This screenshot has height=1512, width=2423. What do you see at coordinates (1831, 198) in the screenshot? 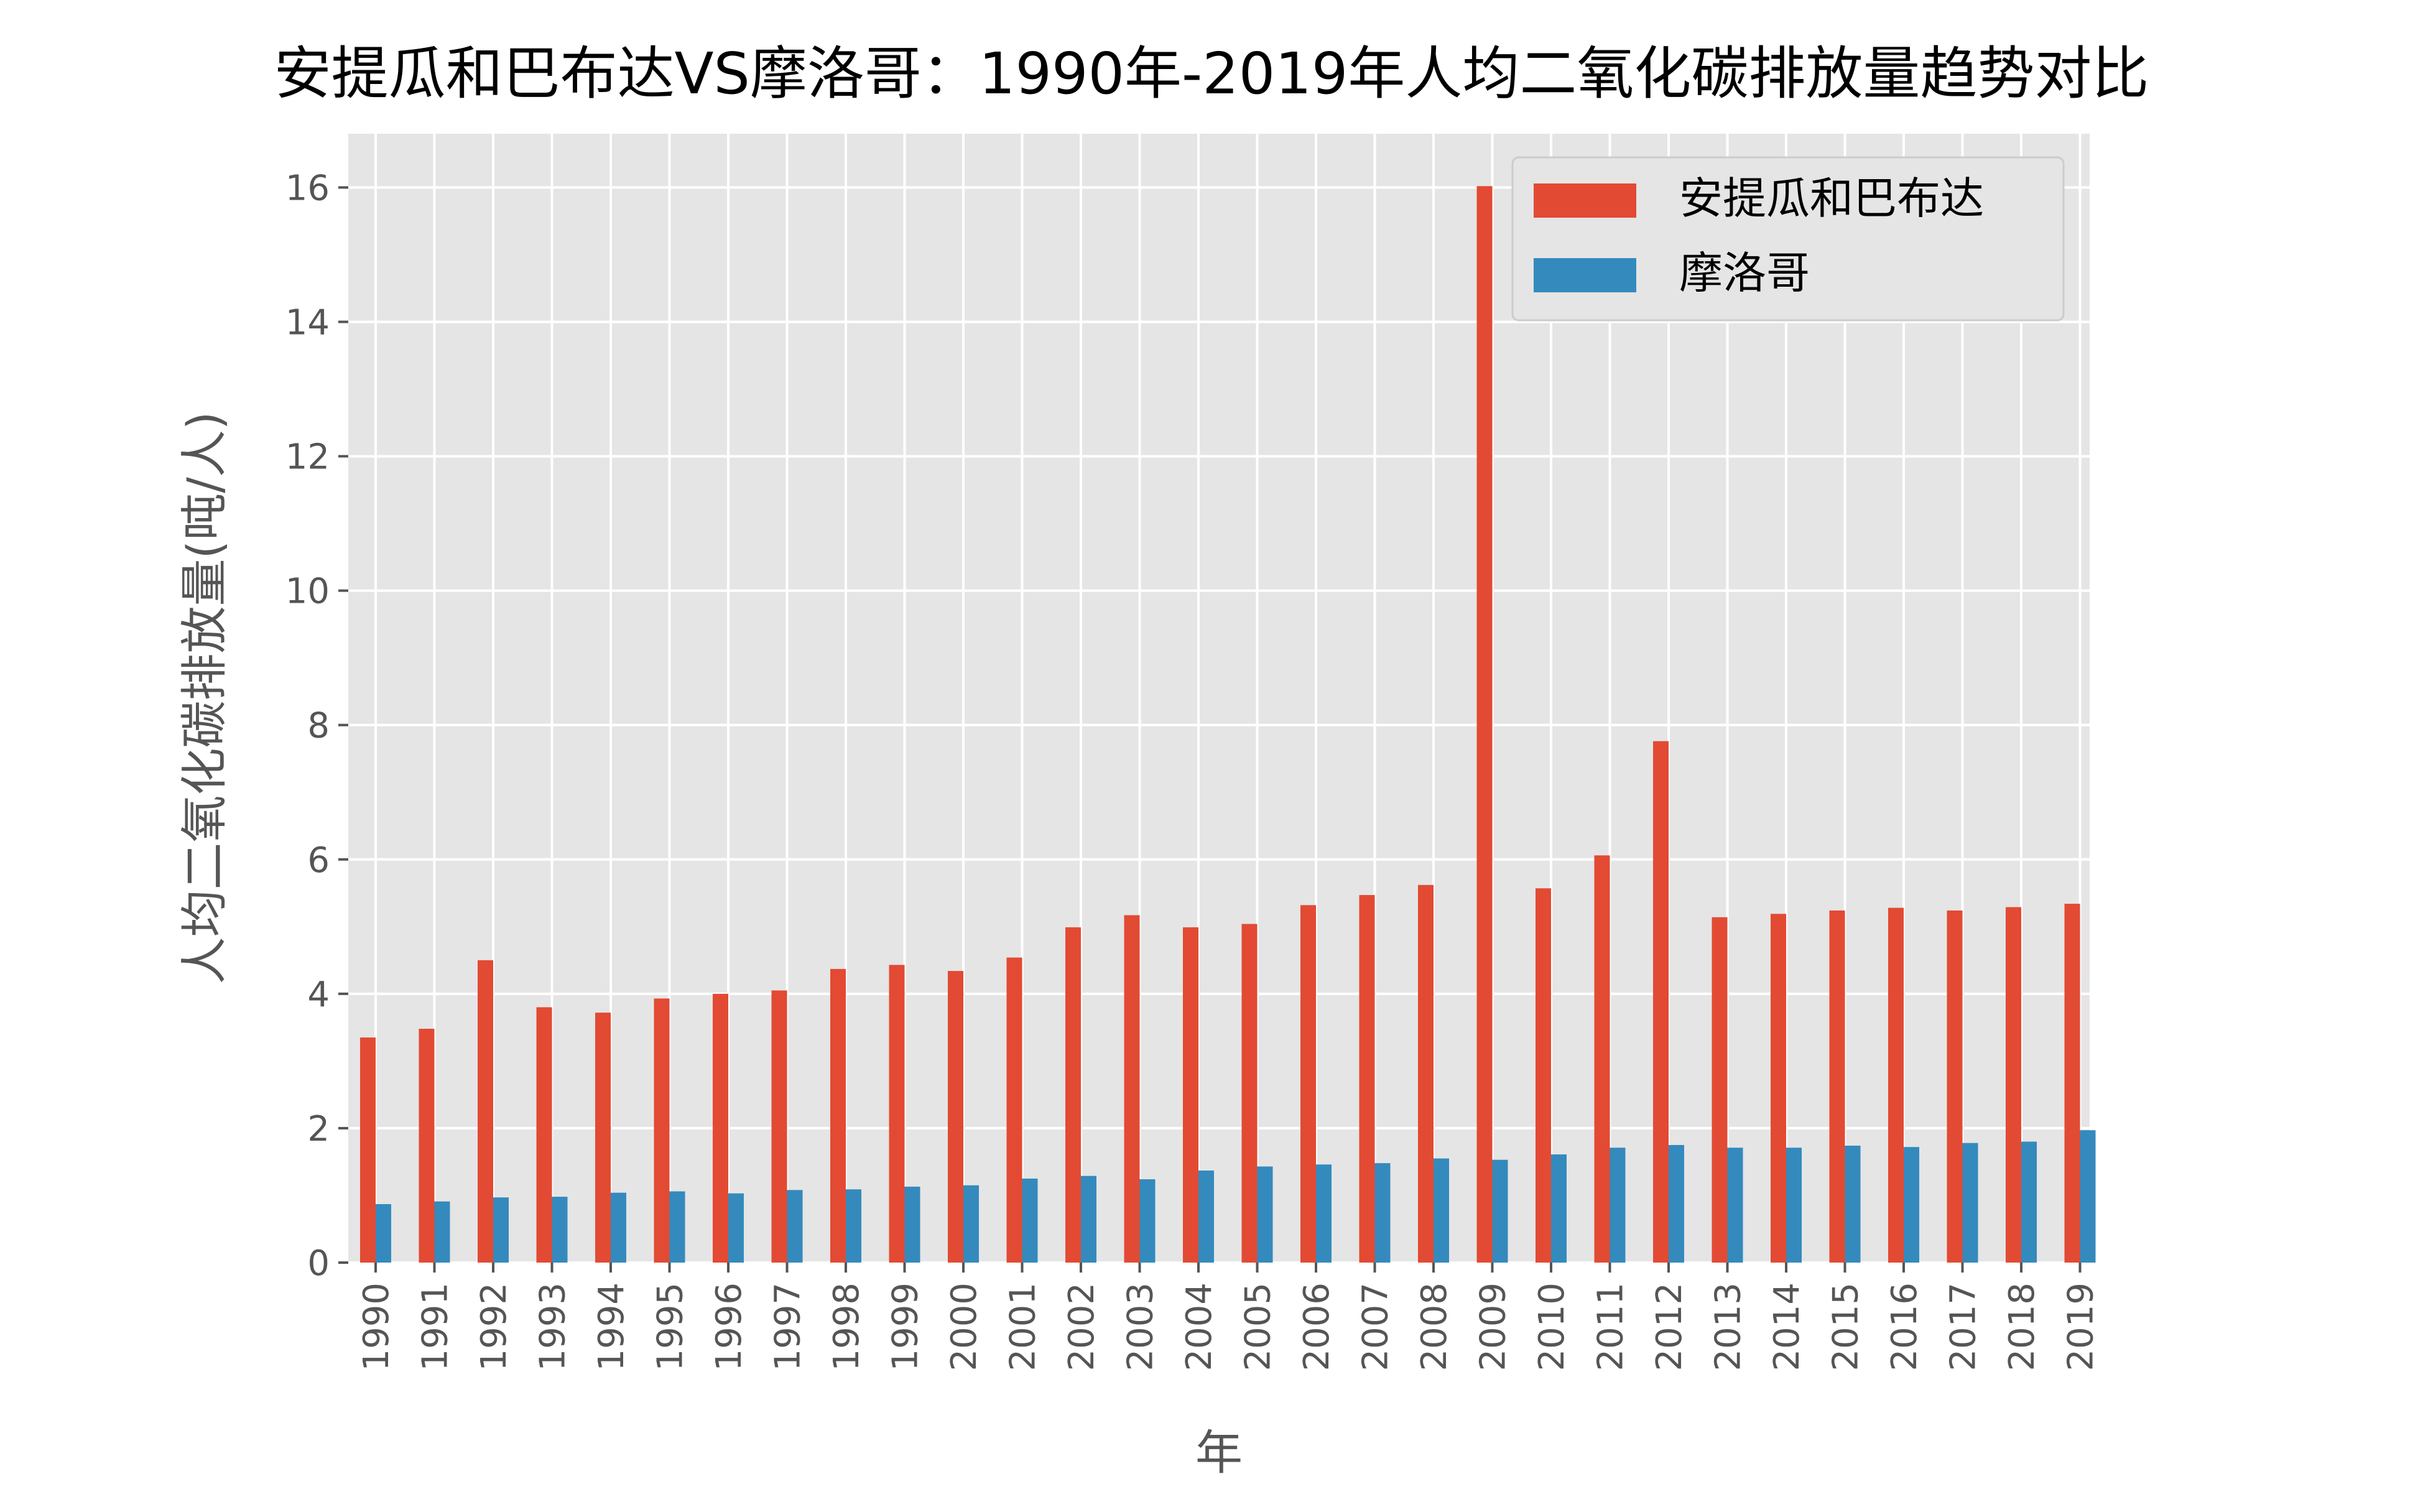
I see `legend-label: 安提瓜和巴布达` at bounding box center [1831, 198].